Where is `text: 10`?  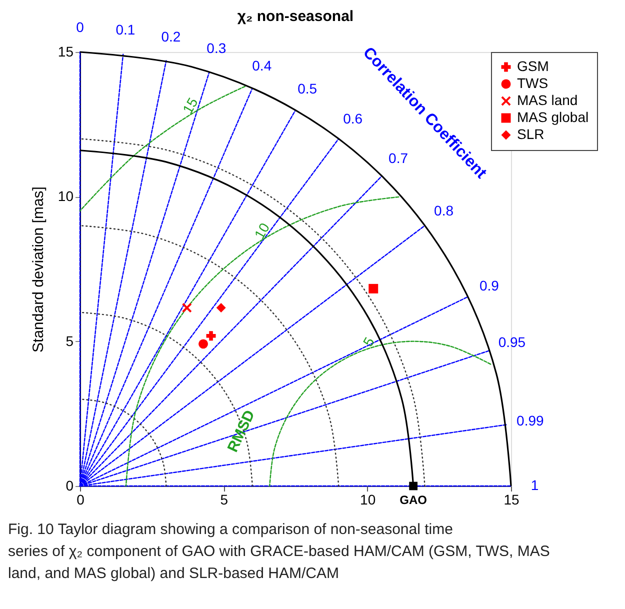 text: 10 is located at coordinates (262, 231).